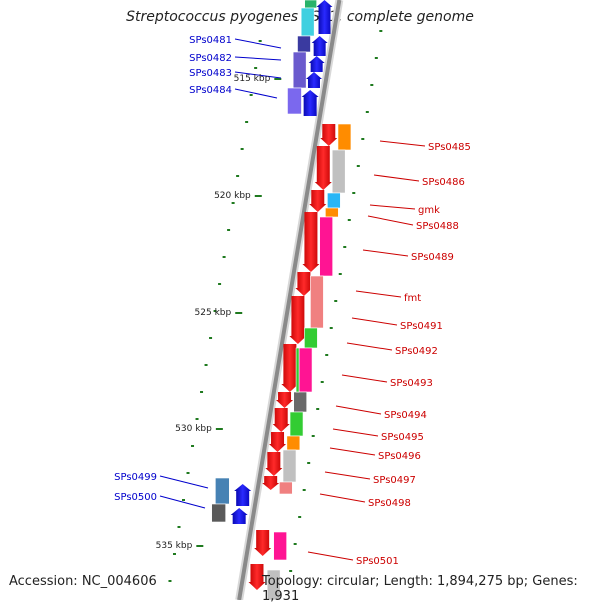  Describe the element at coordinates (210, 40) in the screenshot. I see `forward-gene-label: SPs0481` at that location.